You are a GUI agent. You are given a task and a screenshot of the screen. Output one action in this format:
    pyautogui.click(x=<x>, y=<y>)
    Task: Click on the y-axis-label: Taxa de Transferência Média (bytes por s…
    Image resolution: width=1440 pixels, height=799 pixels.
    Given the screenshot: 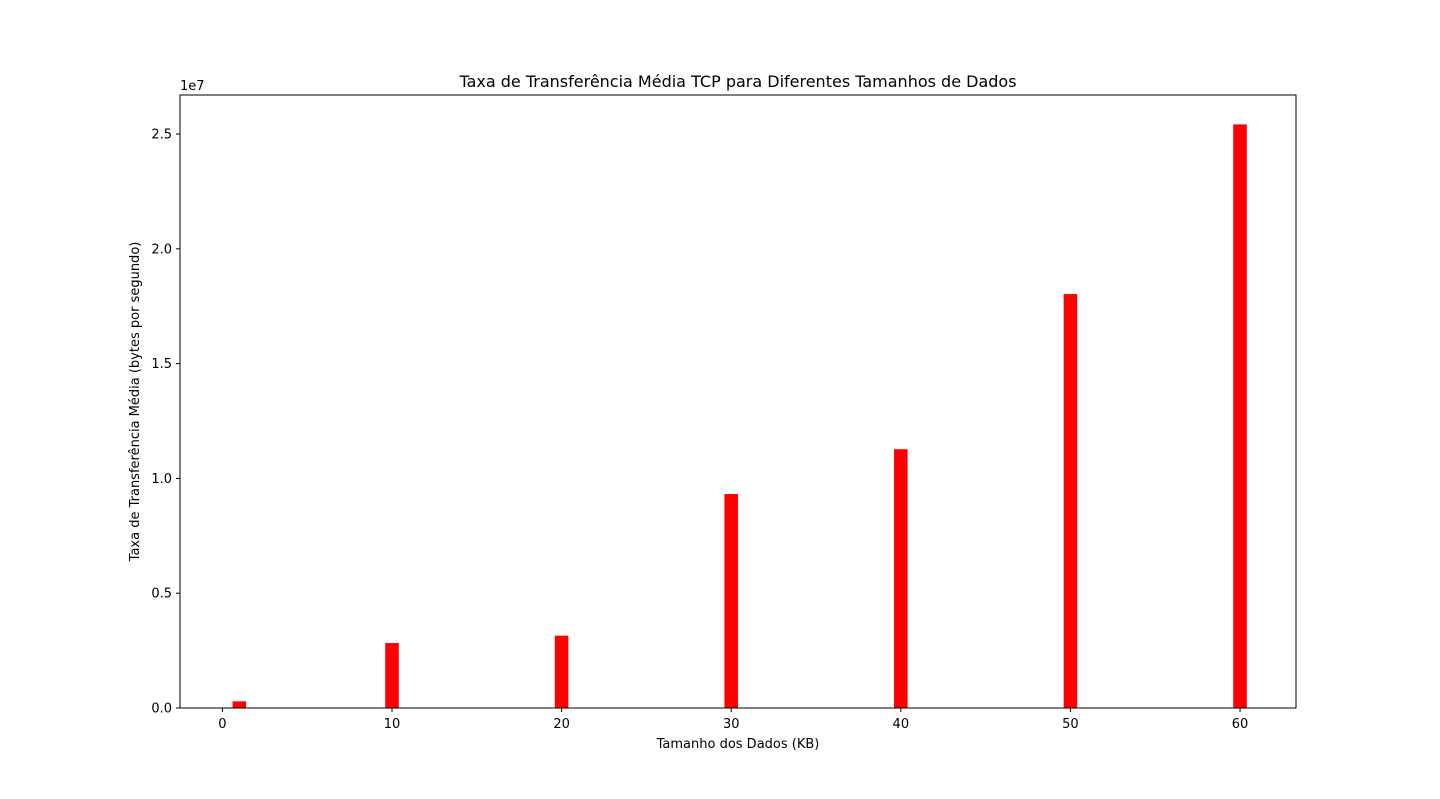 What is the action you would take?
    pyautogui.click(x=135, y=402)
    